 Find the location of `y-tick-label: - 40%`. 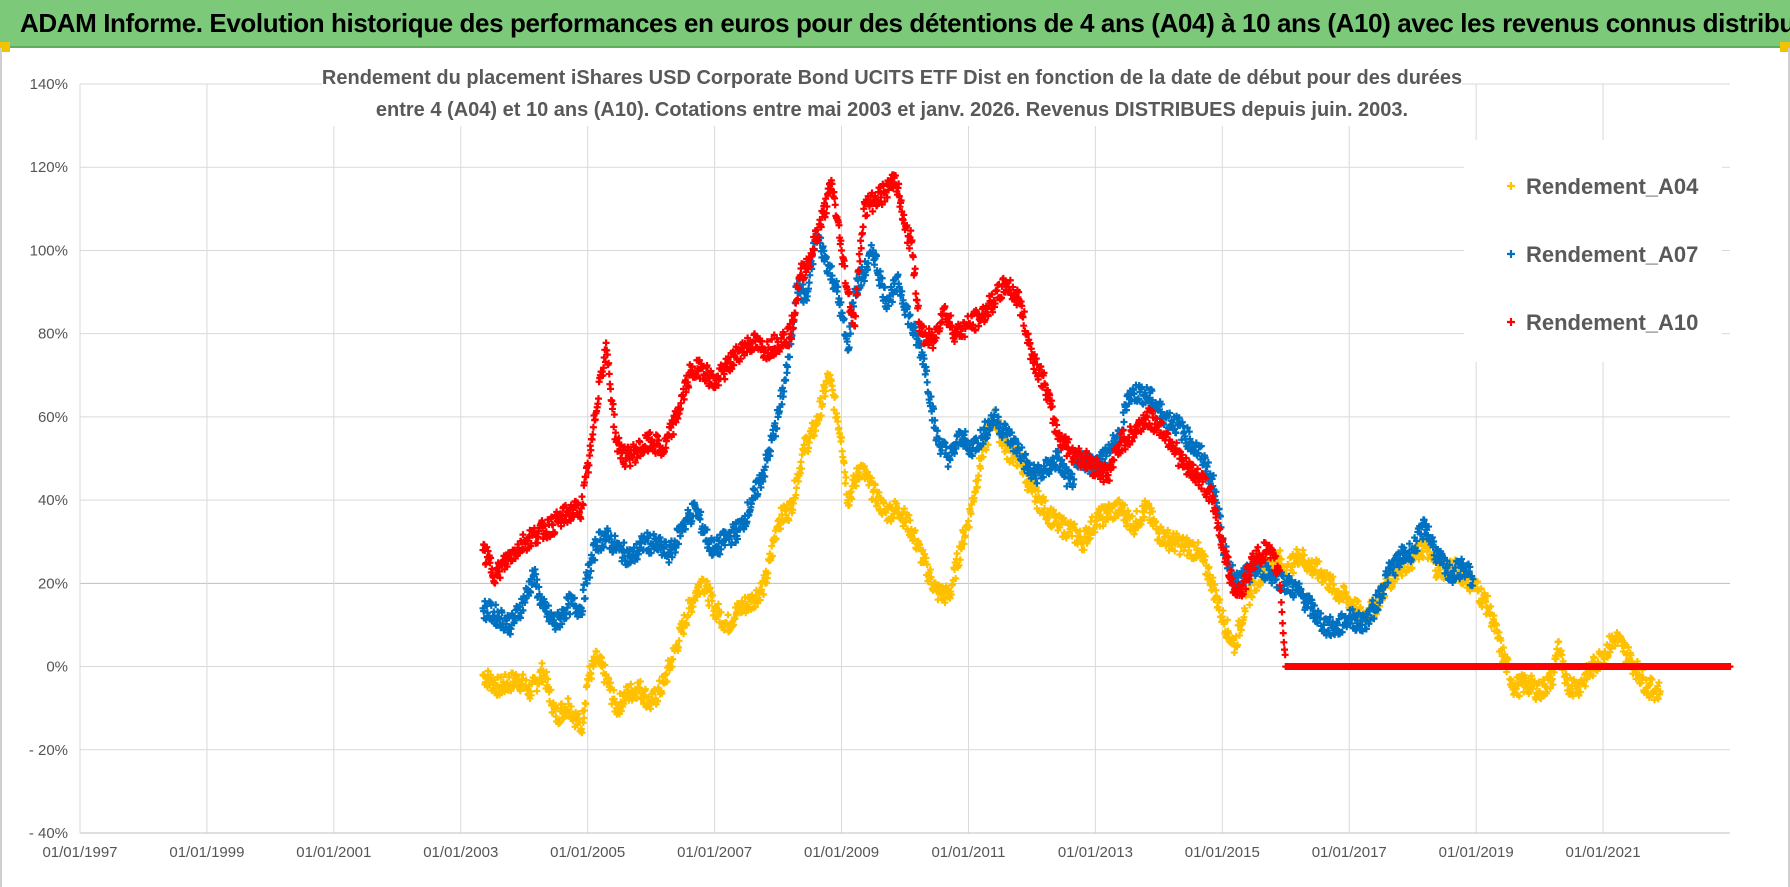

y-tick-label: - 40% is located at coordinates (48, 833).